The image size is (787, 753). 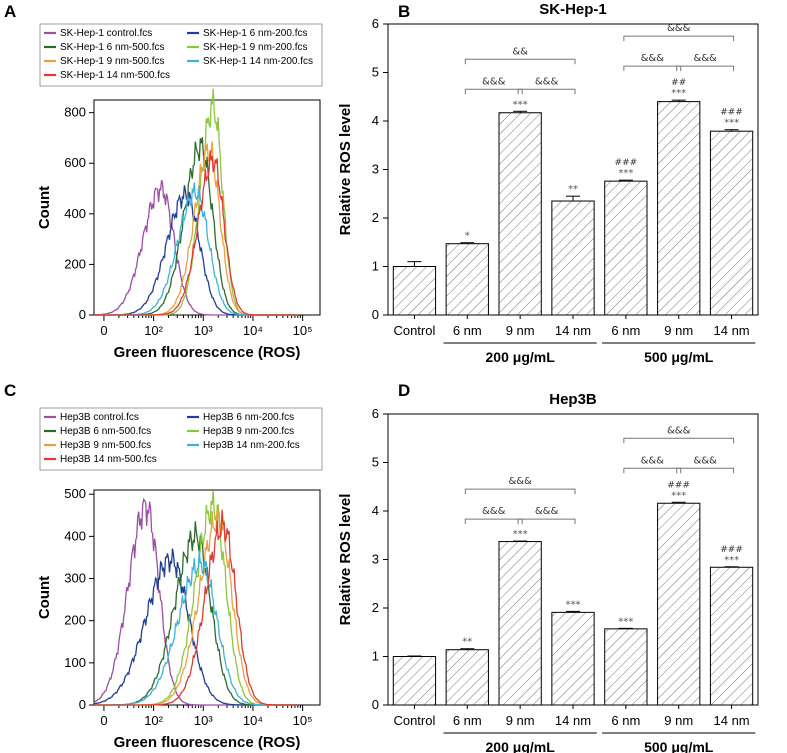 What do you see at coordinates (255, 47) in the screenshot?
I see `legend-entry: SK-Hep-1 9 nm-200.fcs` at bounding box center [255, 47].